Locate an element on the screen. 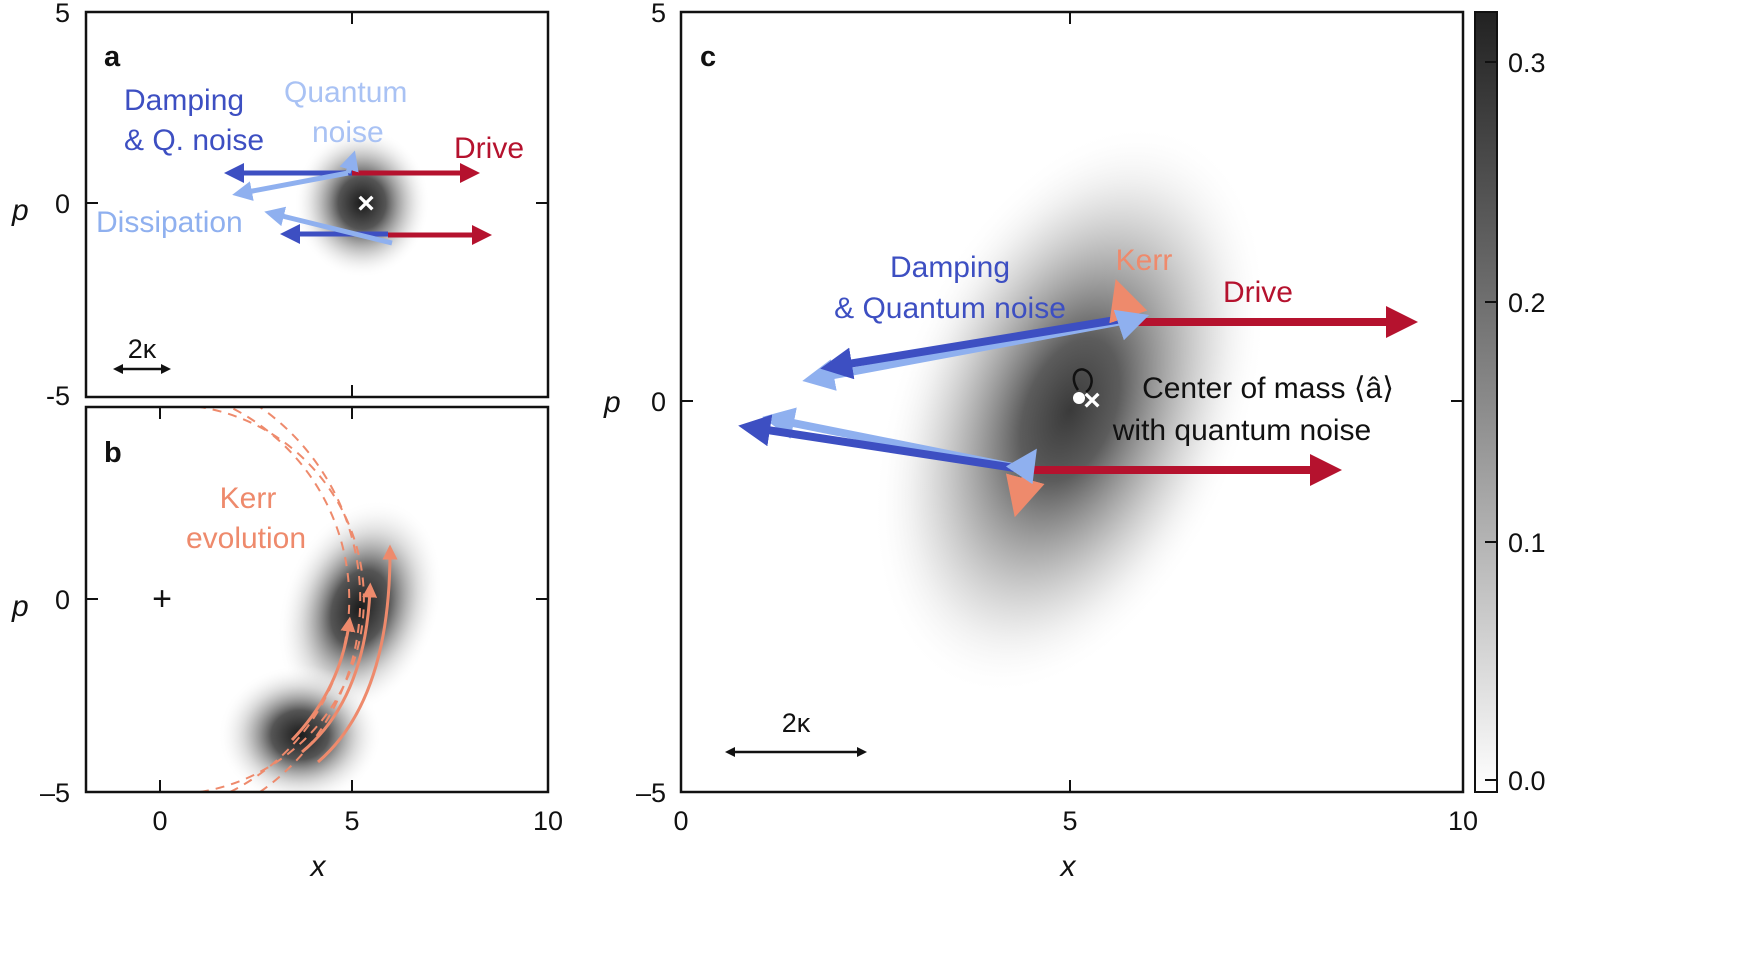 The width and height of the screenshot is (1750, 978). panel-c-damping-arrow-lower is located at coordinates (883, 444).